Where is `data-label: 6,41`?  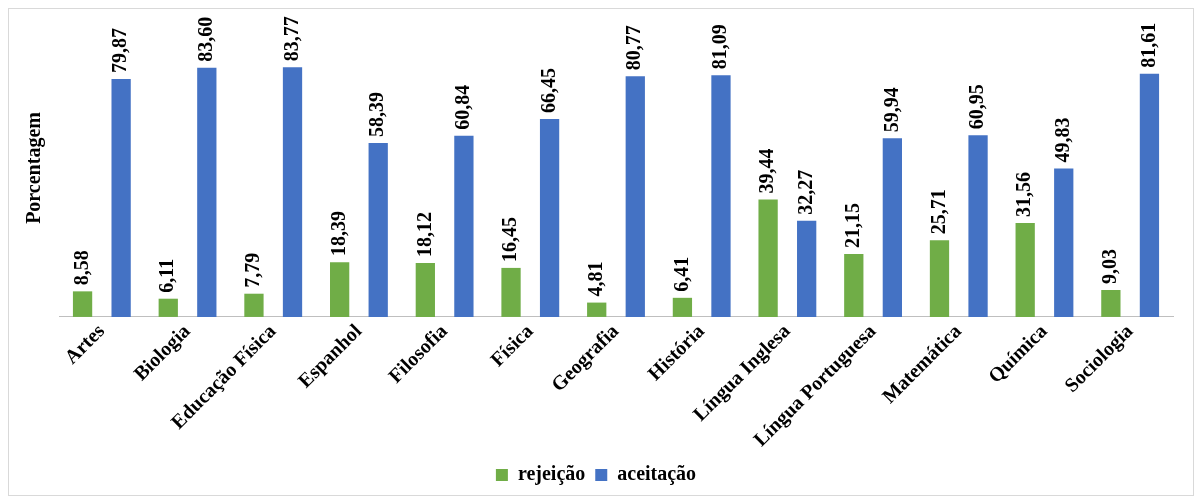 data-label: 6,41 is located at coordinates (680, 274).